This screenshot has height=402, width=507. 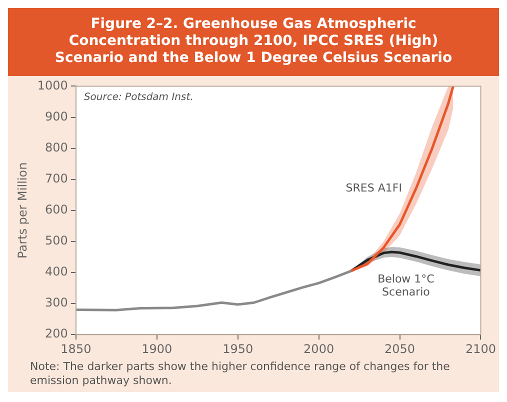 I want to click on x-tick-label: 2000, so click(x=319, y=349).